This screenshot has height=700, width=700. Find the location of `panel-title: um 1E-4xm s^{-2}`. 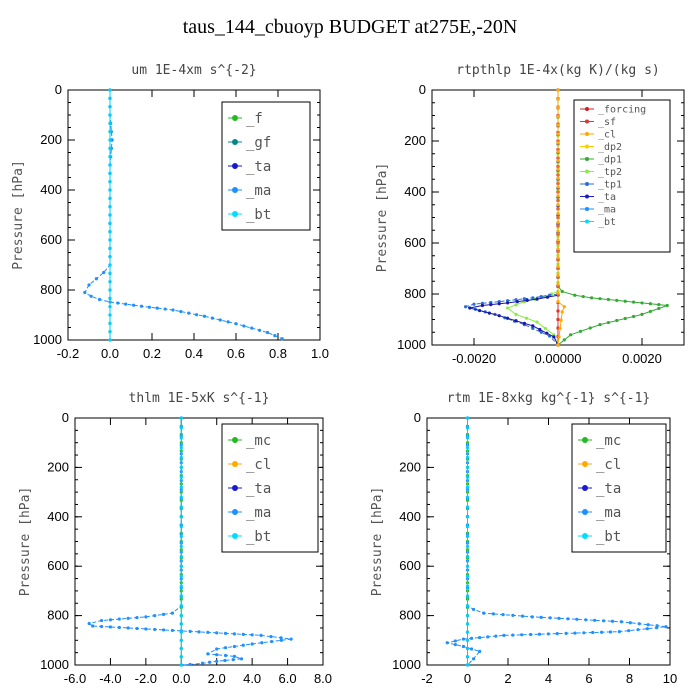

panel-title: um 1E-4xm s^{-2} is located at coordinates (193, 70).